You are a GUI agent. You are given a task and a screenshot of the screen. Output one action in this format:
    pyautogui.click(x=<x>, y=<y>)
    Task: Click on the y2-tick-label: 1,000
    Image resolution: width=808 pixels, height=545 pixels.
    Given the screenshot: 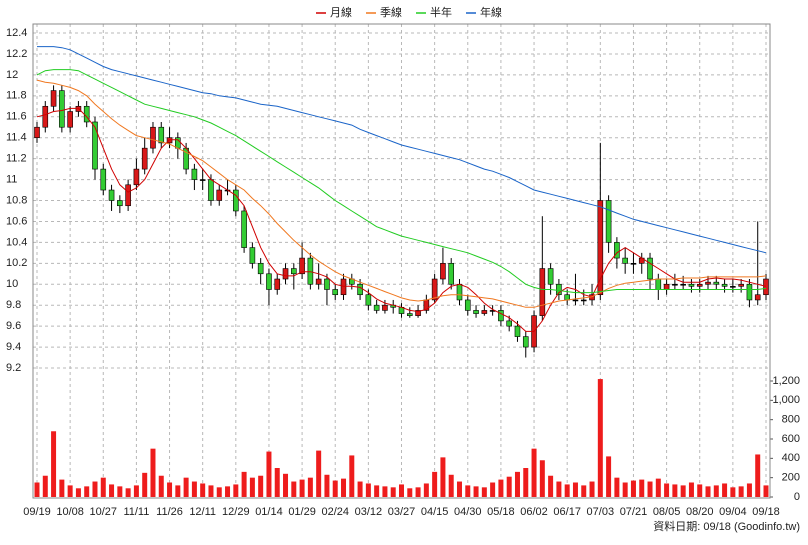 What is the action you would take?
    pyautogui.click(x=786, y=400)
    